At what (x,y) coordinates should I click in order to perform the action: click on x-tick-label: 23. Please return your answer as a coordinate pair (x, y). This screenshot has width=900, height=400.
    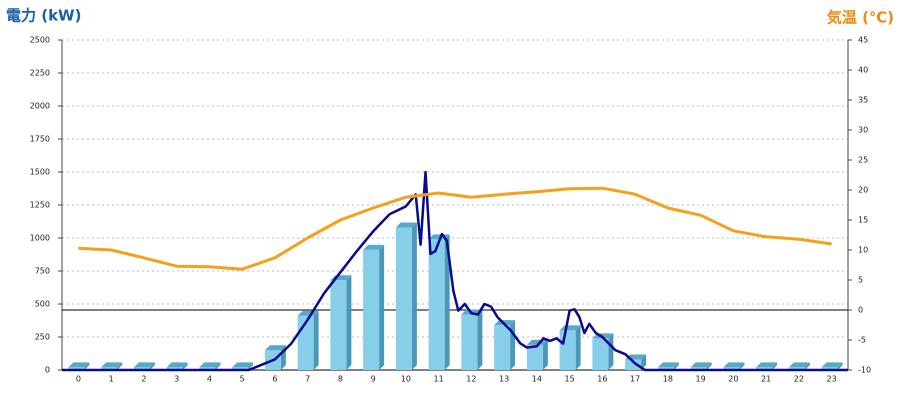
    Looking at the image, I should click on (832, 379).